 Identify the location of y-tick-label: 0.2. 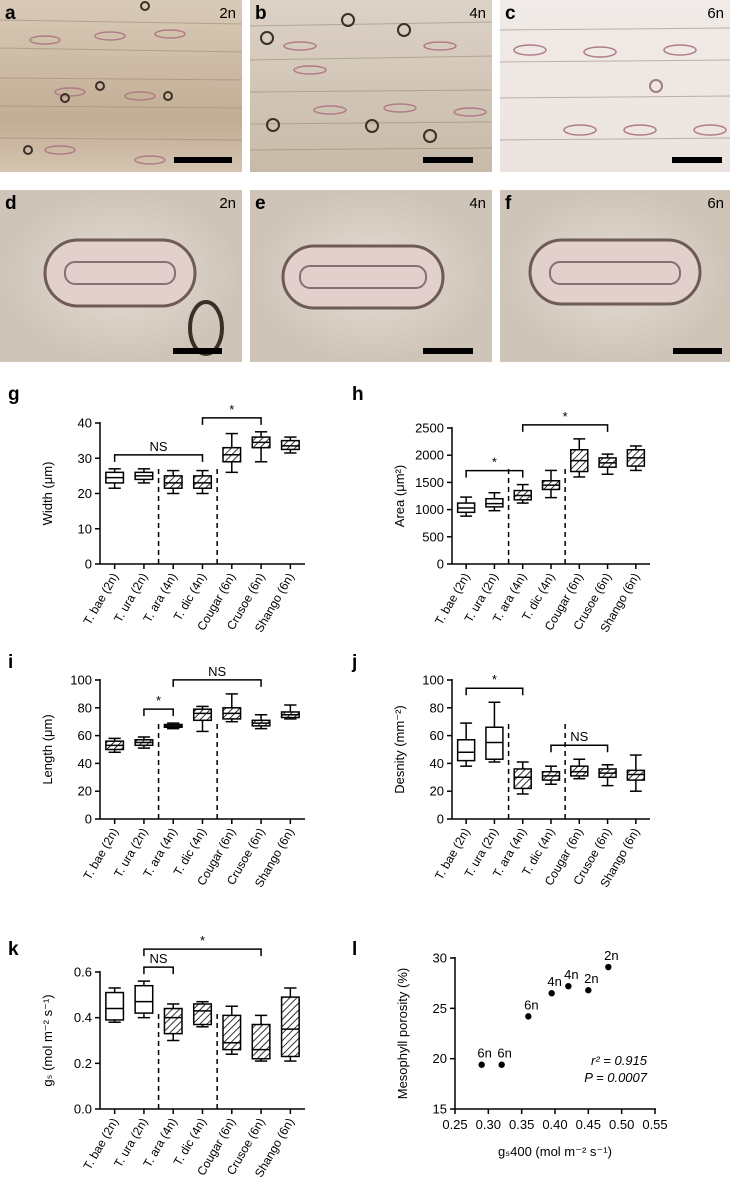
(83, 1063).